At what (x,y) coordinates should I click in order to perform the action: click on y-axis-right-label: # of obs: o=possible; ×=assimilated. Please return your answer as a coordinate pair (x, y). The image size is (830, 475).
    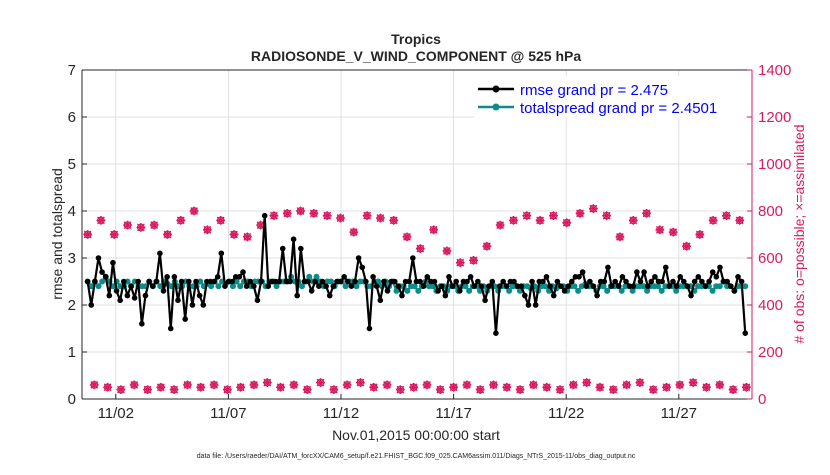
    Looking at the image, I should click on (799, 233).